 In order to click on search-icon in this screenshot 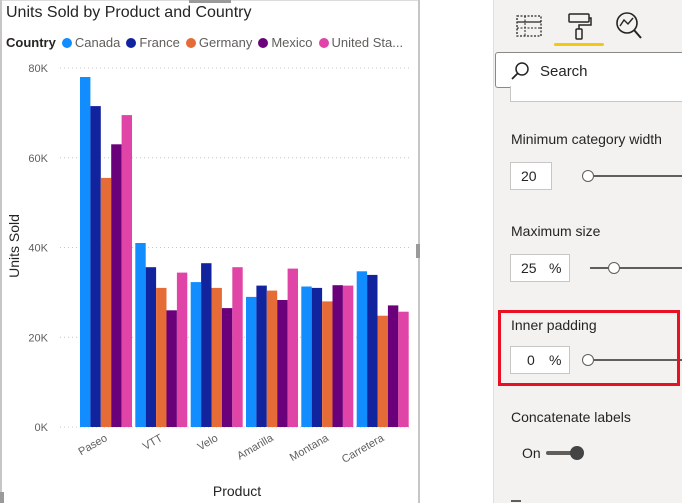, I will do `click(520, 71)`.